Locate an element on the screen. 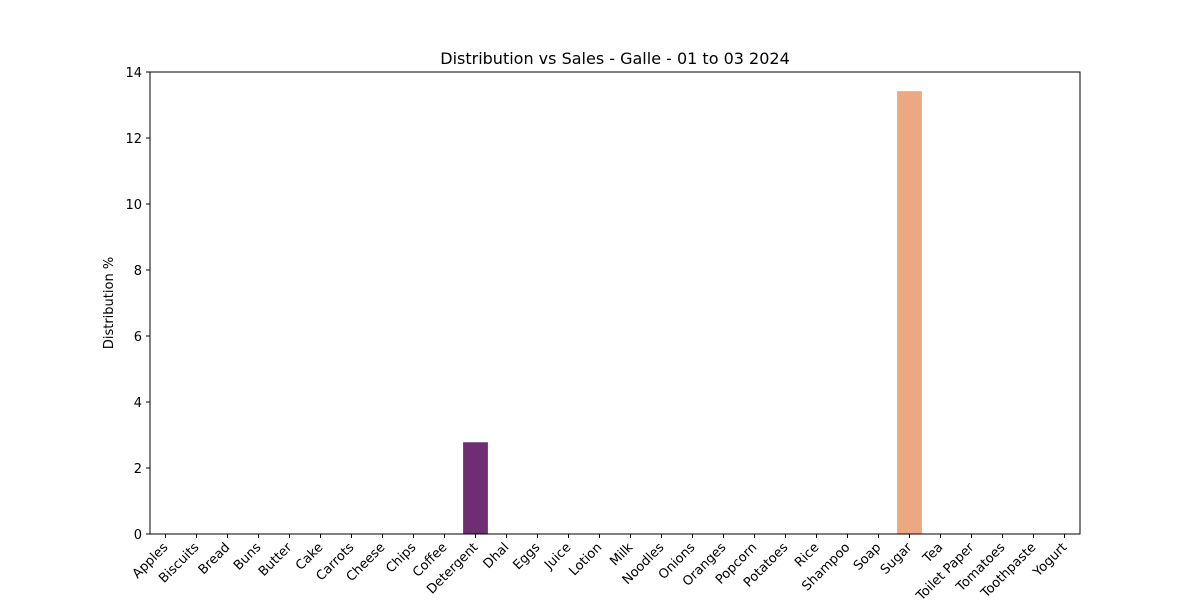 The height and width of the screenshot is (600, 1200). y-tick-label: 2 is located at coordinates (138, 469).